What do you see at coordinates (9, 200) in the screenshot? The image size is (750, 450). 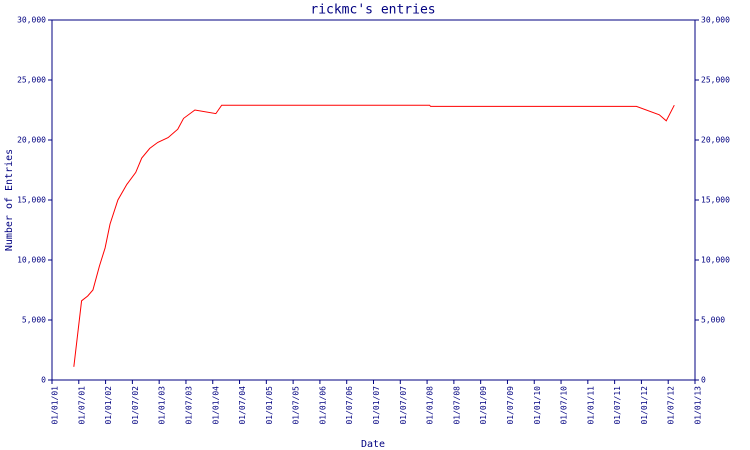 I see `y-axis-title: Number of Entries` at bounding box center [9, 200].